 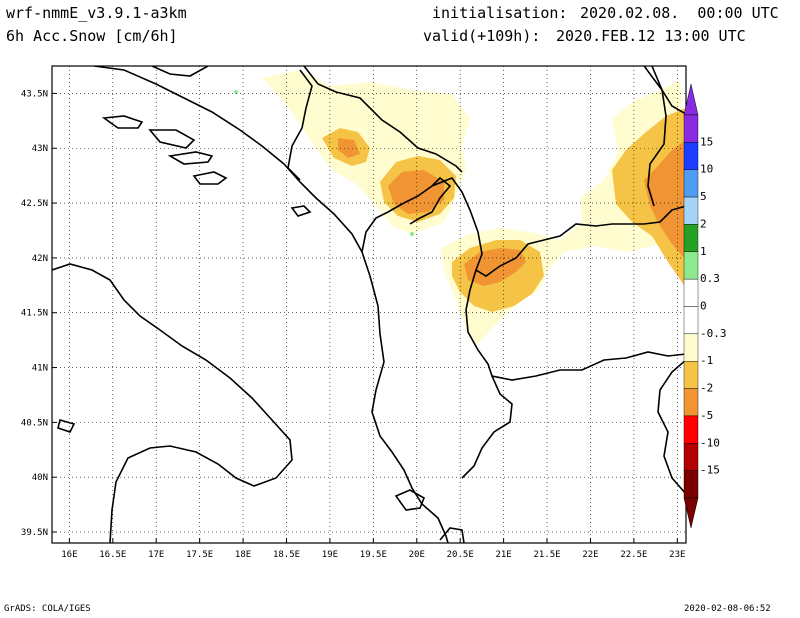 What do you see at coordinates (383, 119) in the screenshot?
I see `serbia-bih-border` at bounding box center [383, 119].